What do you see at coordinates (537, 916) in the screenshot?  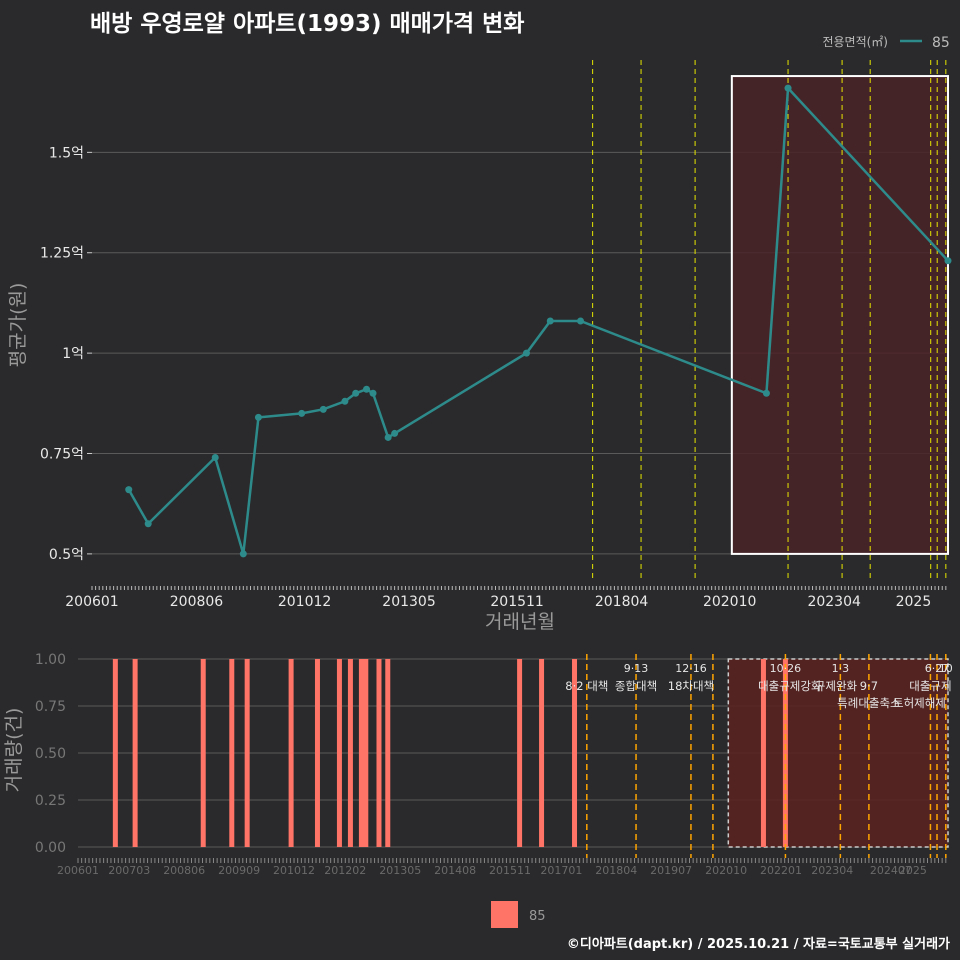 I see `bottom-legend-label-85: 85` at bounding box center [537, 916].